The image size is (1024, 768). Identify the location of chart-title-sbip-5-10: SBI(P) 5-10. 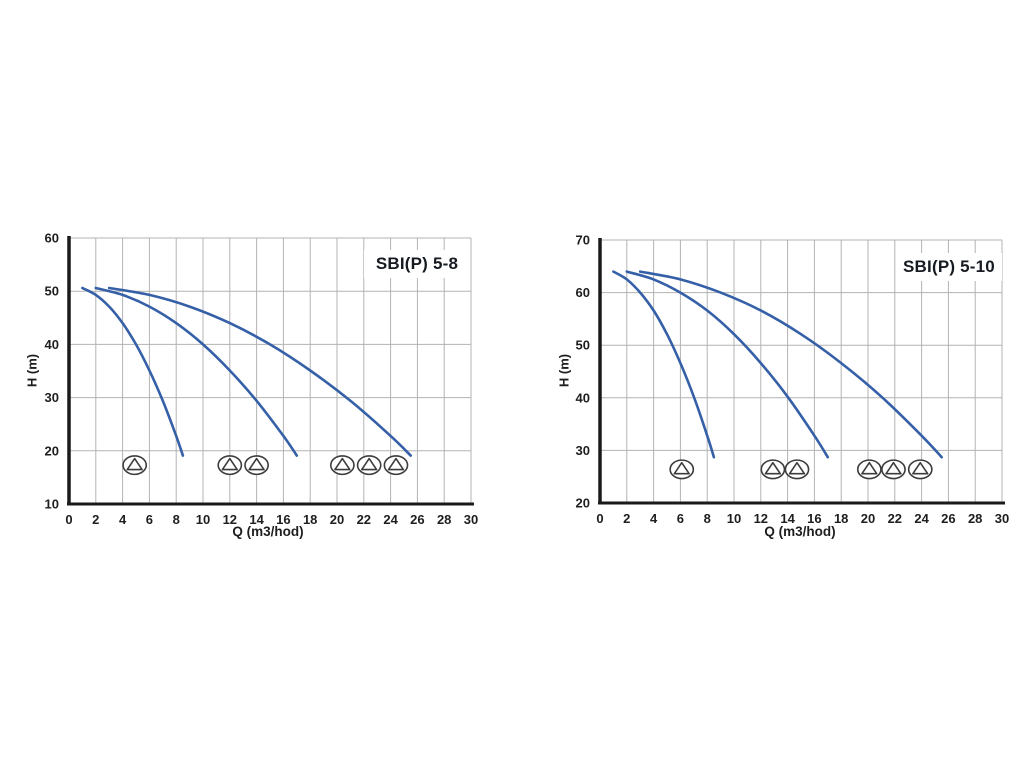
(949, 267).